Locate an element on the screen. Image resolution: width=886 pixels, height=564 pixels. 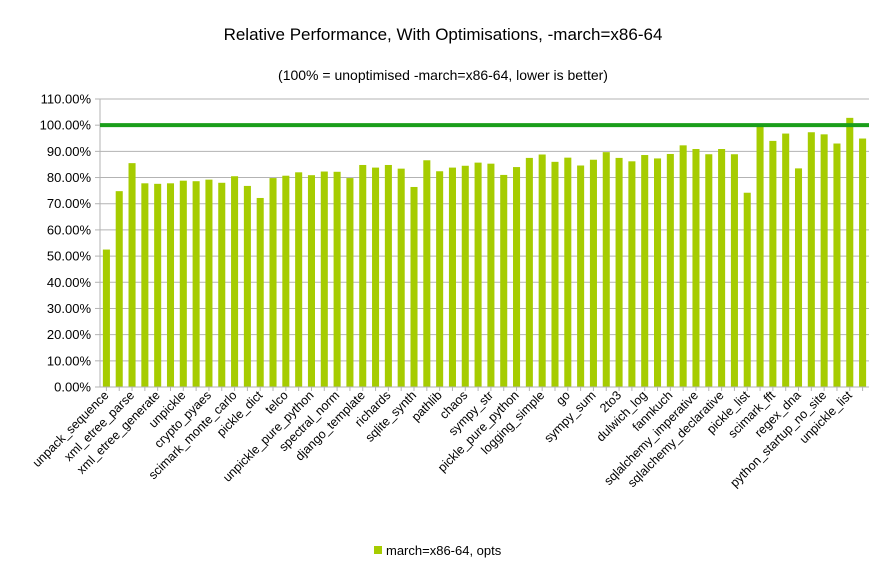
y-tick-label: 50.00% is located at coordinates (69, 256).